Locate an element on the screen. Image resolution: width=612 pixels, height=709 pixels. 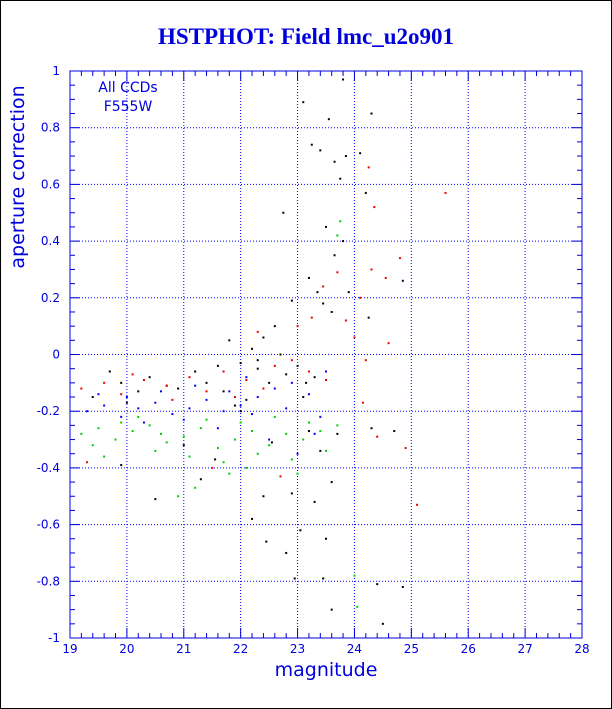
y-tick-label: -0.4 is located at coordinates (48, 468).